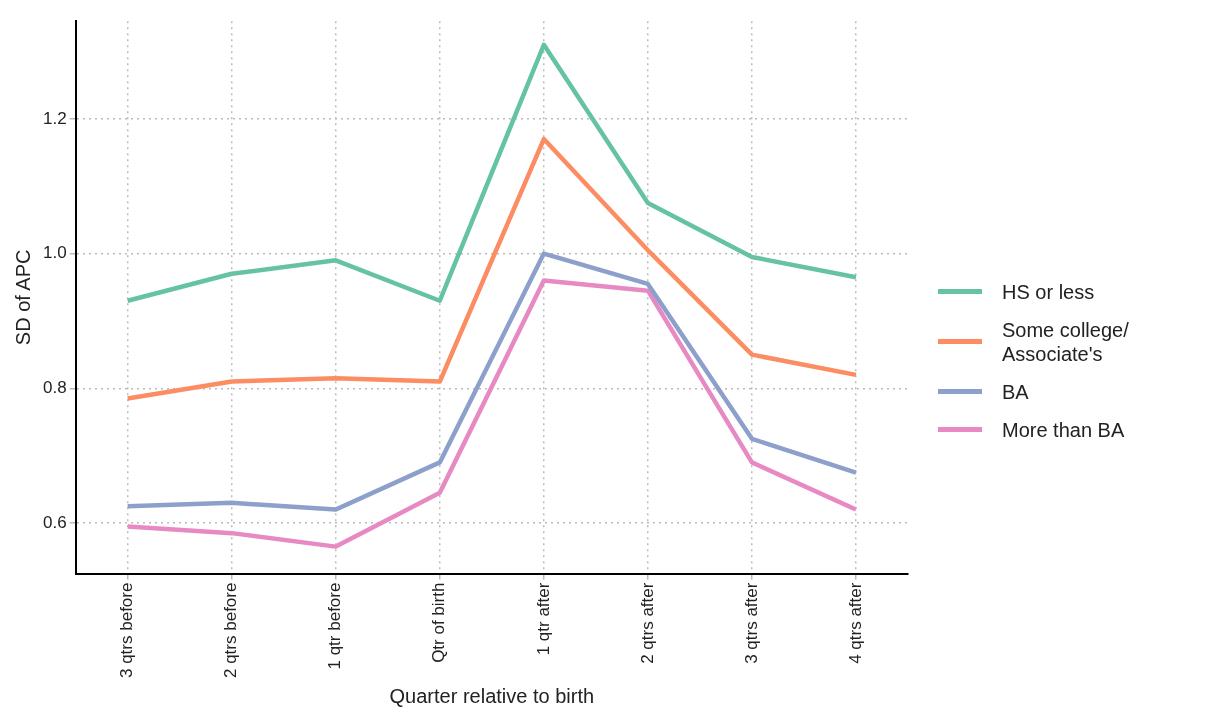 Image resolution: width=1220 pixels, height=725 pixels. What do you see at coordinates (54, 253) in the screenshot?
I see `y-tick-label: 1.0` at bounding box center [54, 253].